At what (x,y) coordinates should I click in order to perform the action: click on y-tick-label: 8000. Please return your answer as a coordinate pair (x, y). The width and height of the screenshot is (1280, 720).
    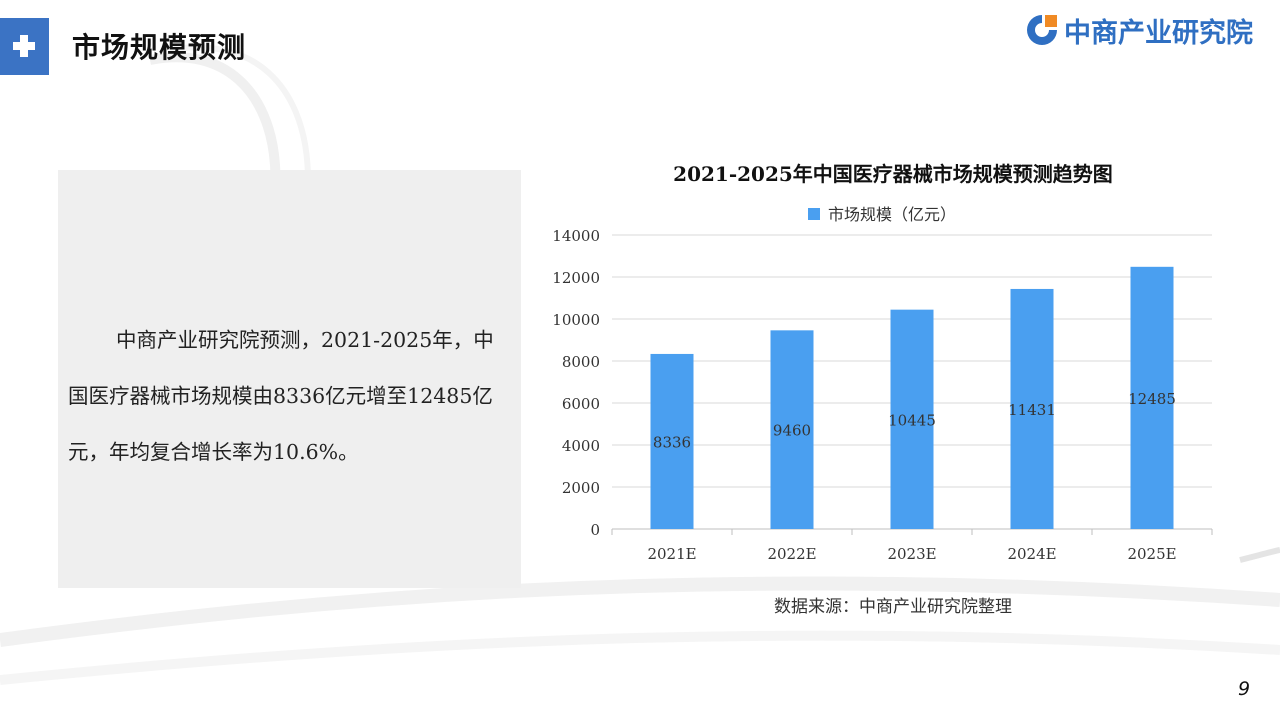
    Looking at the image, I should click on (581, 362).